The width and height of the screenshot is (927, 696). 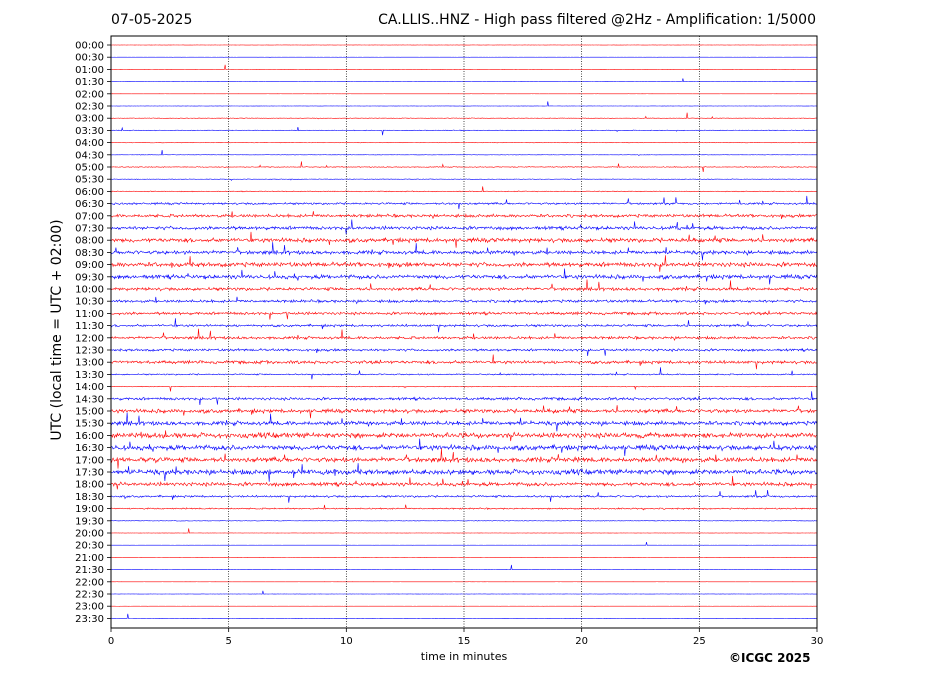 What do you see at coordinates (346, 641) in the screenshot?
I see `x-tick-label: 10` at bounding box center [346, 641].